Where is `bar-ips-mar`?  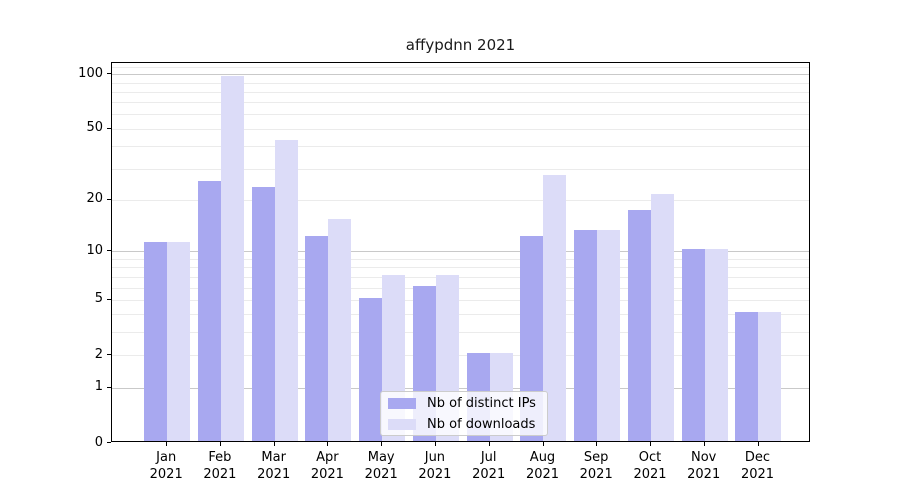
bar-ips-mar is located at coordinates (263, 314).